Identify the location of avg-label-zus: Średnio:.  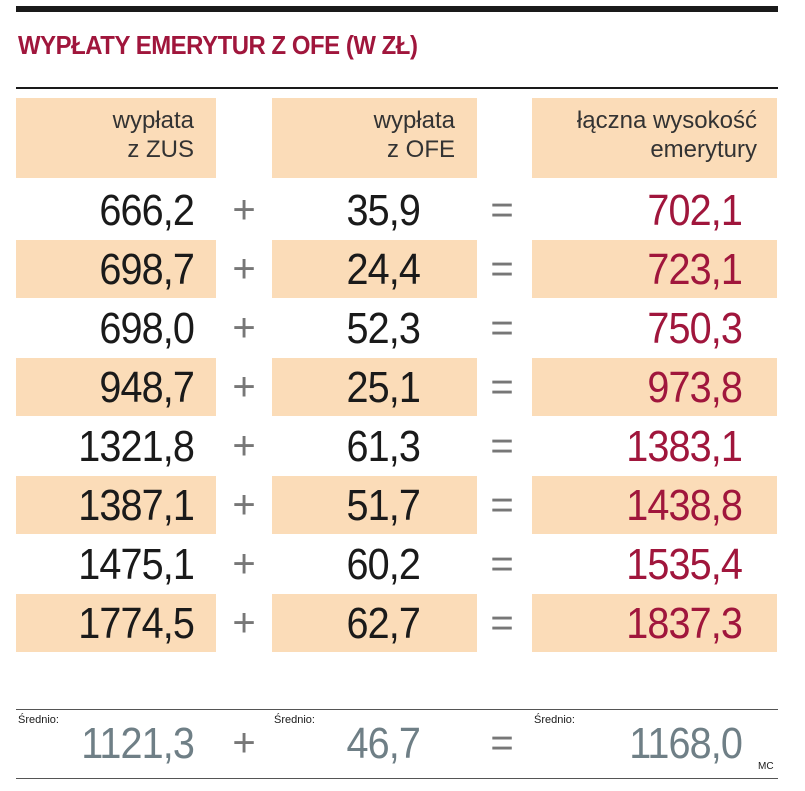
(38, 720).